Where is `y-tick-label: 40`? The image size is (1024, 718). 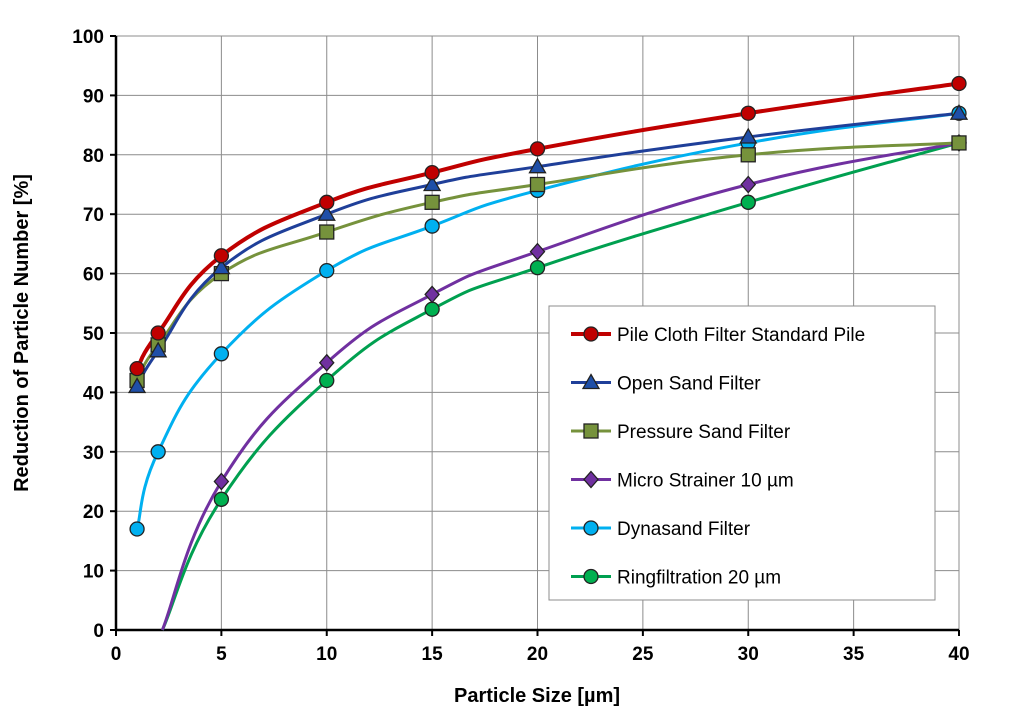 y-tick-label: 40 is located at coordinates (93, 393).